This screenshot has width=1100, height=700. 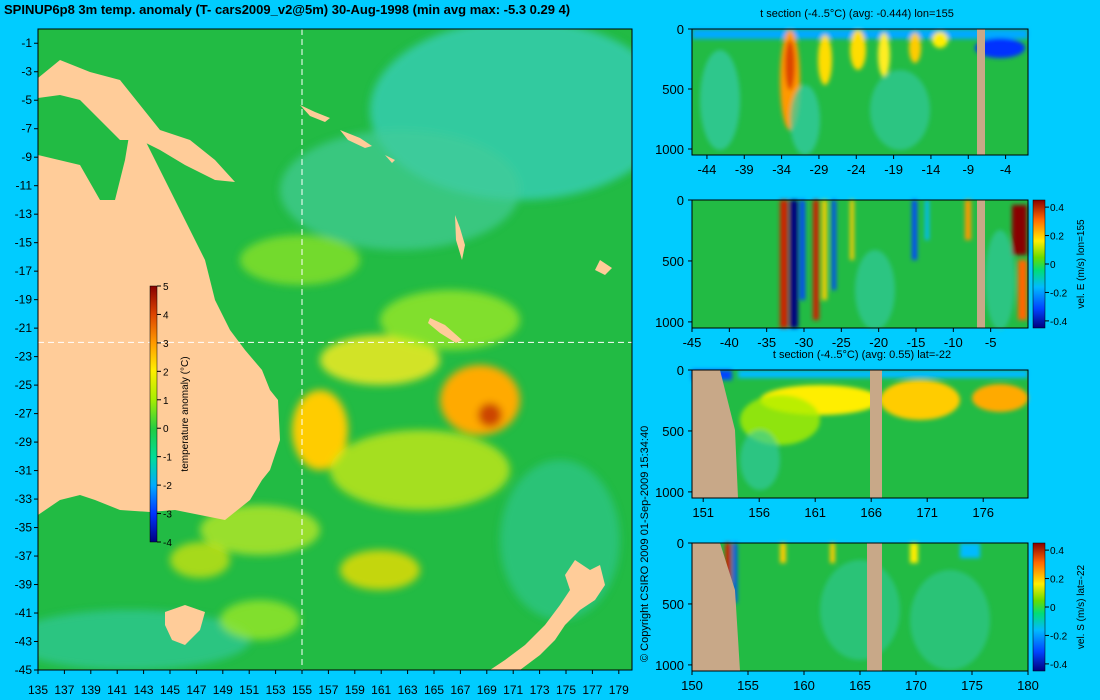 I want to click on section-x-tick-label: 166, so click(x=871, y=512).